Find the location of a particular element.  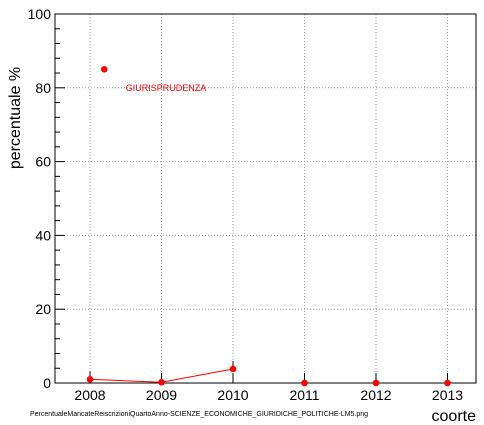

y-tick-label: 40 is located at coordinates (43, 235).